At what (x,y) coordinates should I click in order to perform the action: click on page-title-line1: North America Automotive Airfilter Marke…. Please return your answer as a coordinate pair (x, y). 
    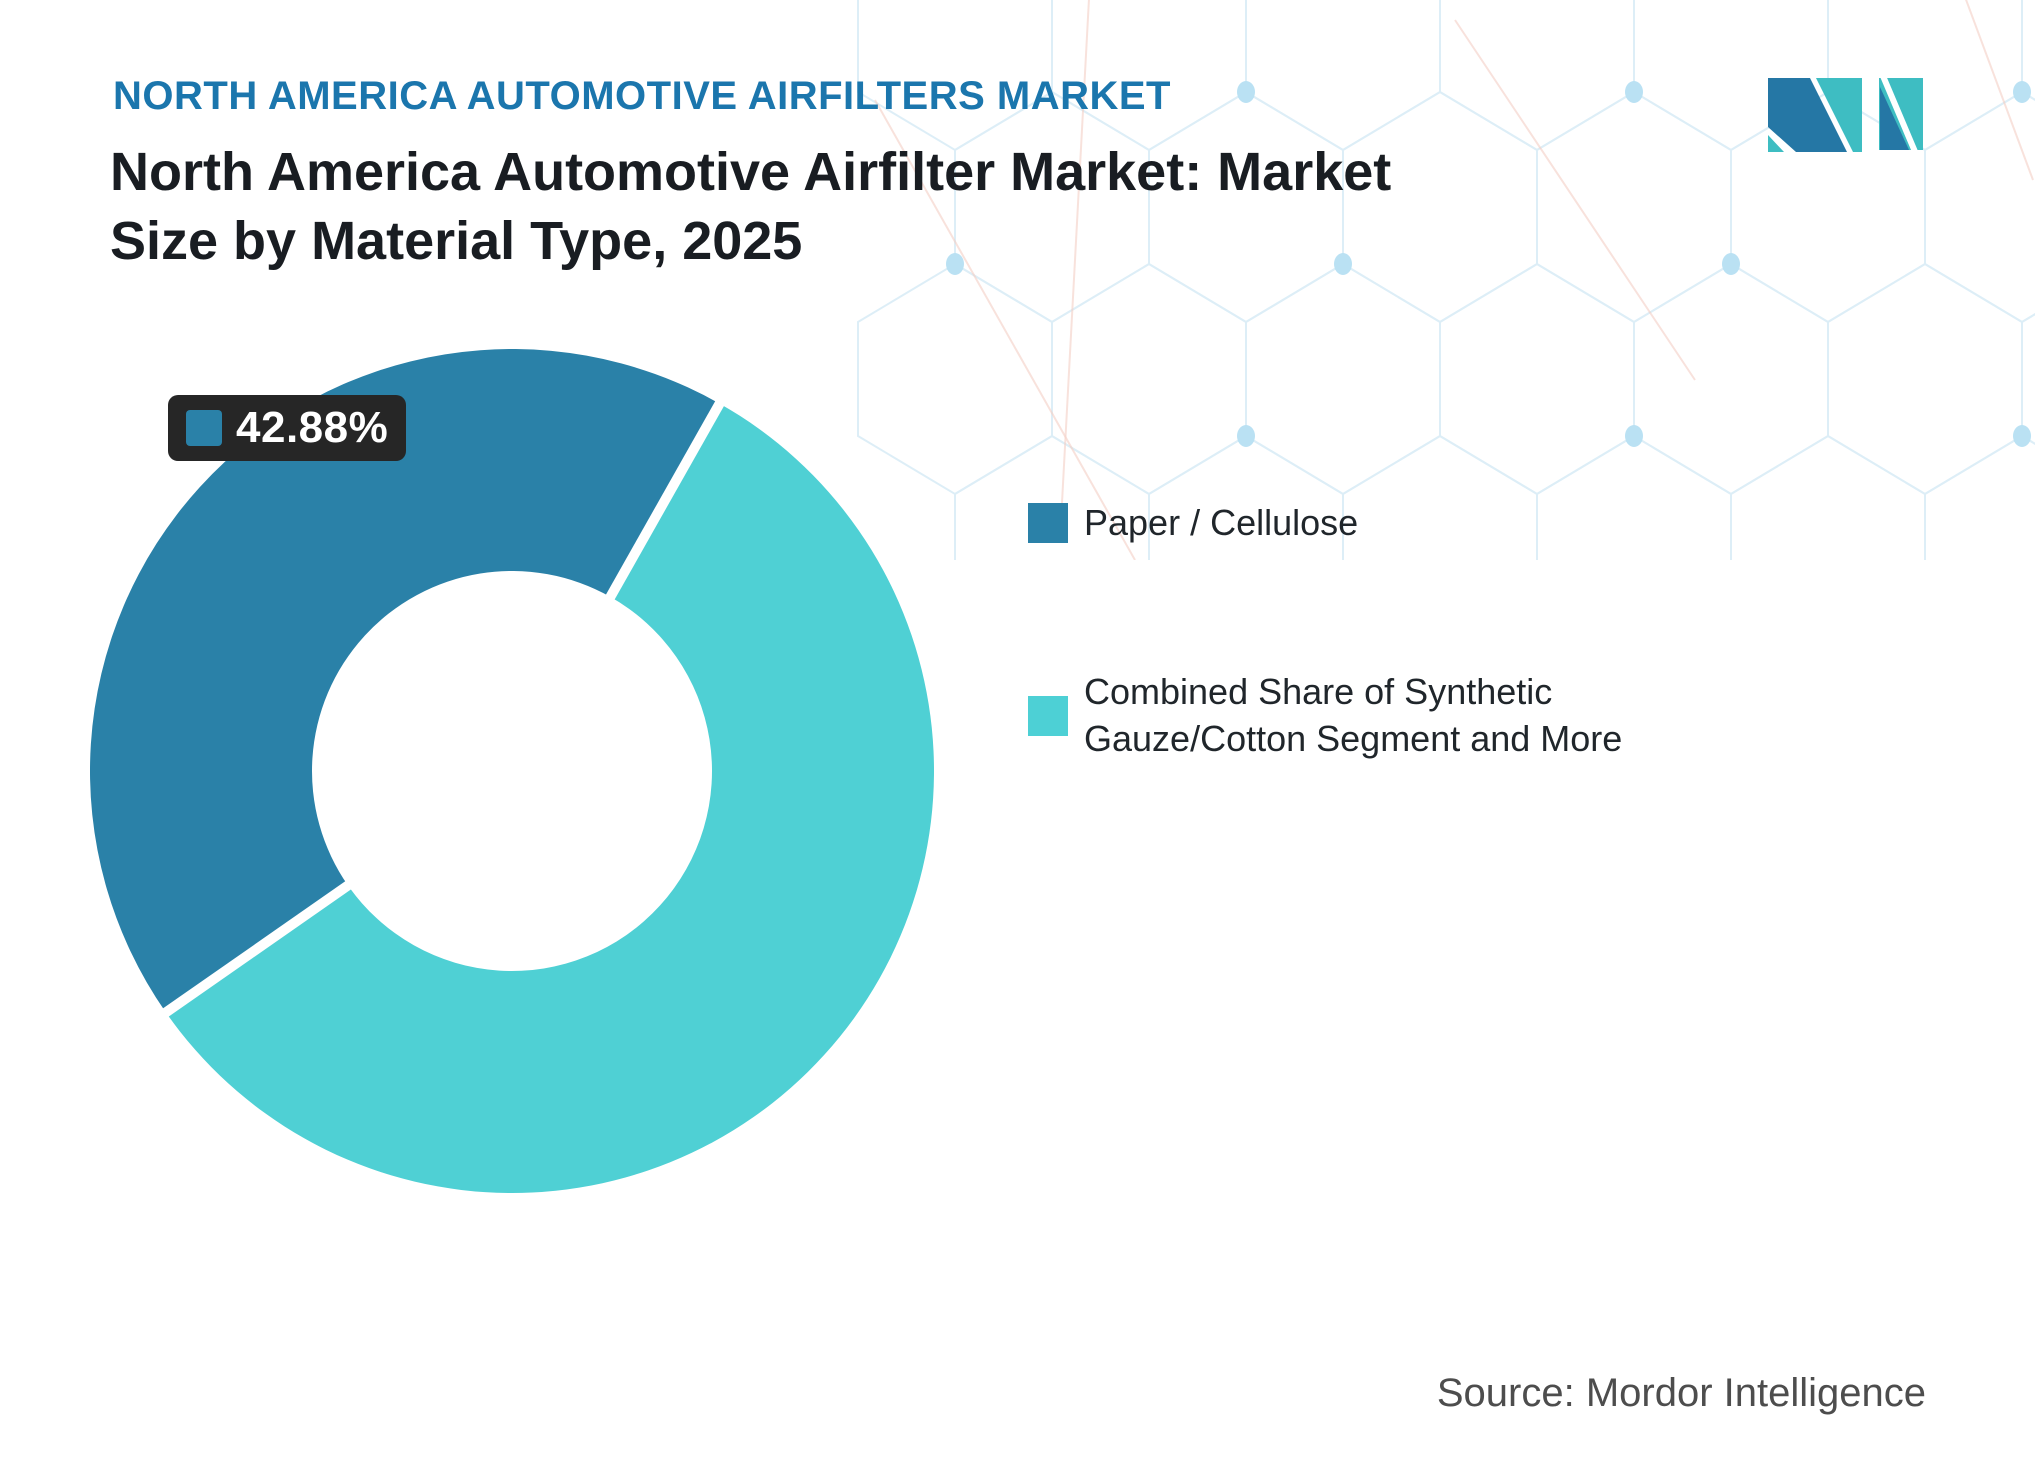
    Looking at the image, I should click on (751, 172).